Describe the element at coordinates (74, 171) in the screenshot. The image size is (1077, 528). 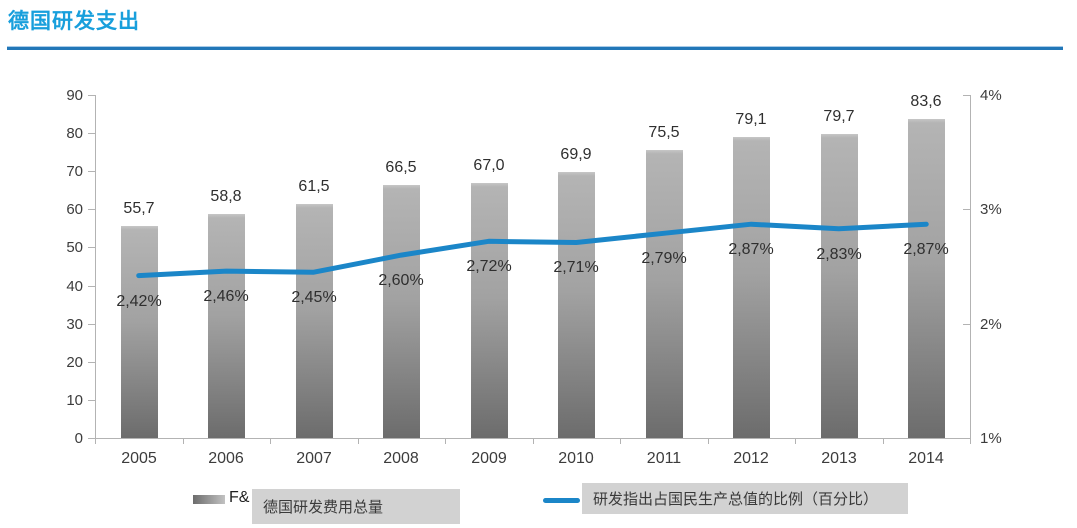
I see `y-left-tick-label: 70` at that location.